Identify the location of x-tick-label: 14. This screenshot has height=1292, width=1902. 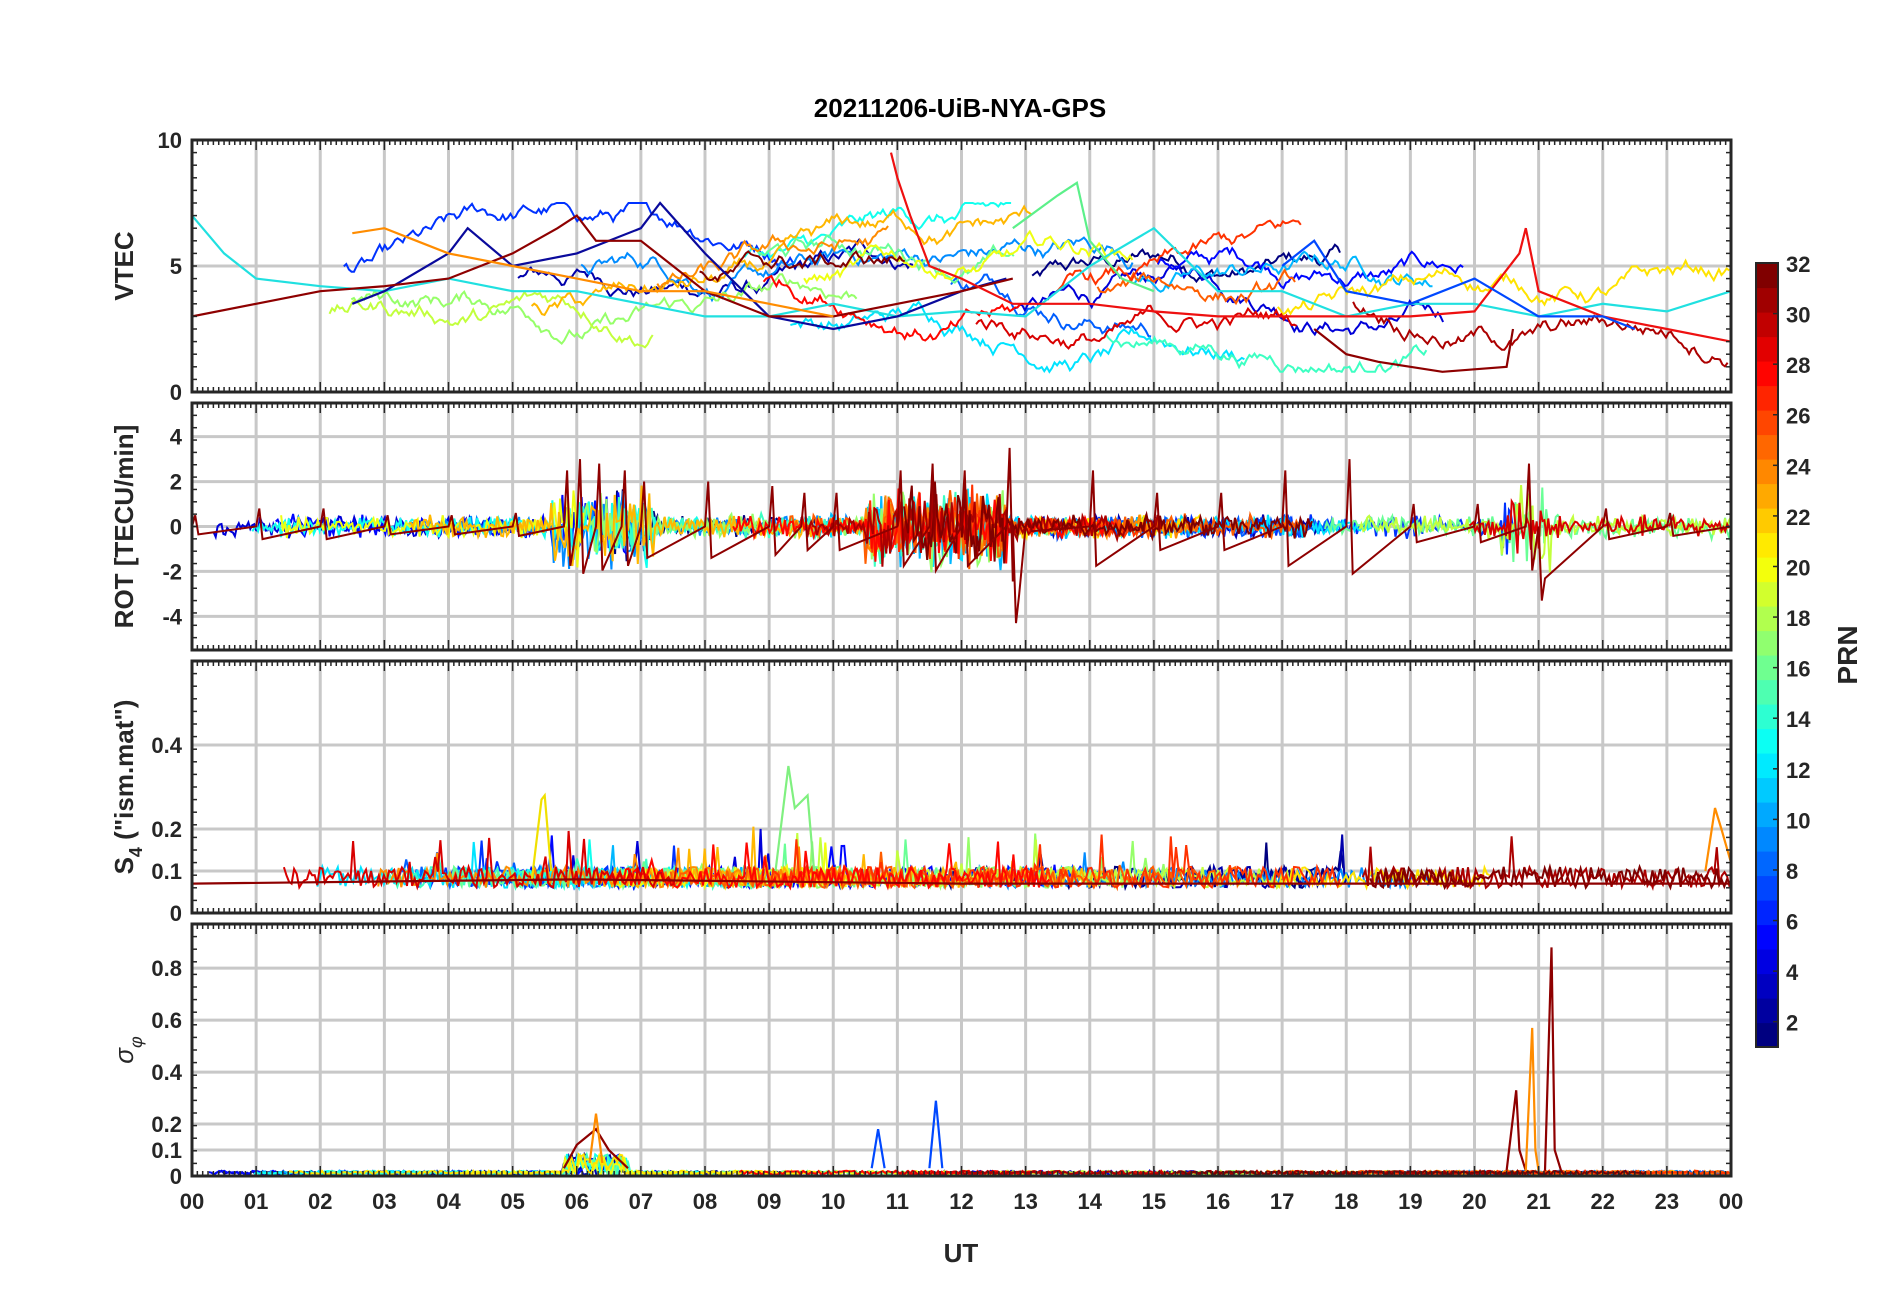
(1090, 1201).